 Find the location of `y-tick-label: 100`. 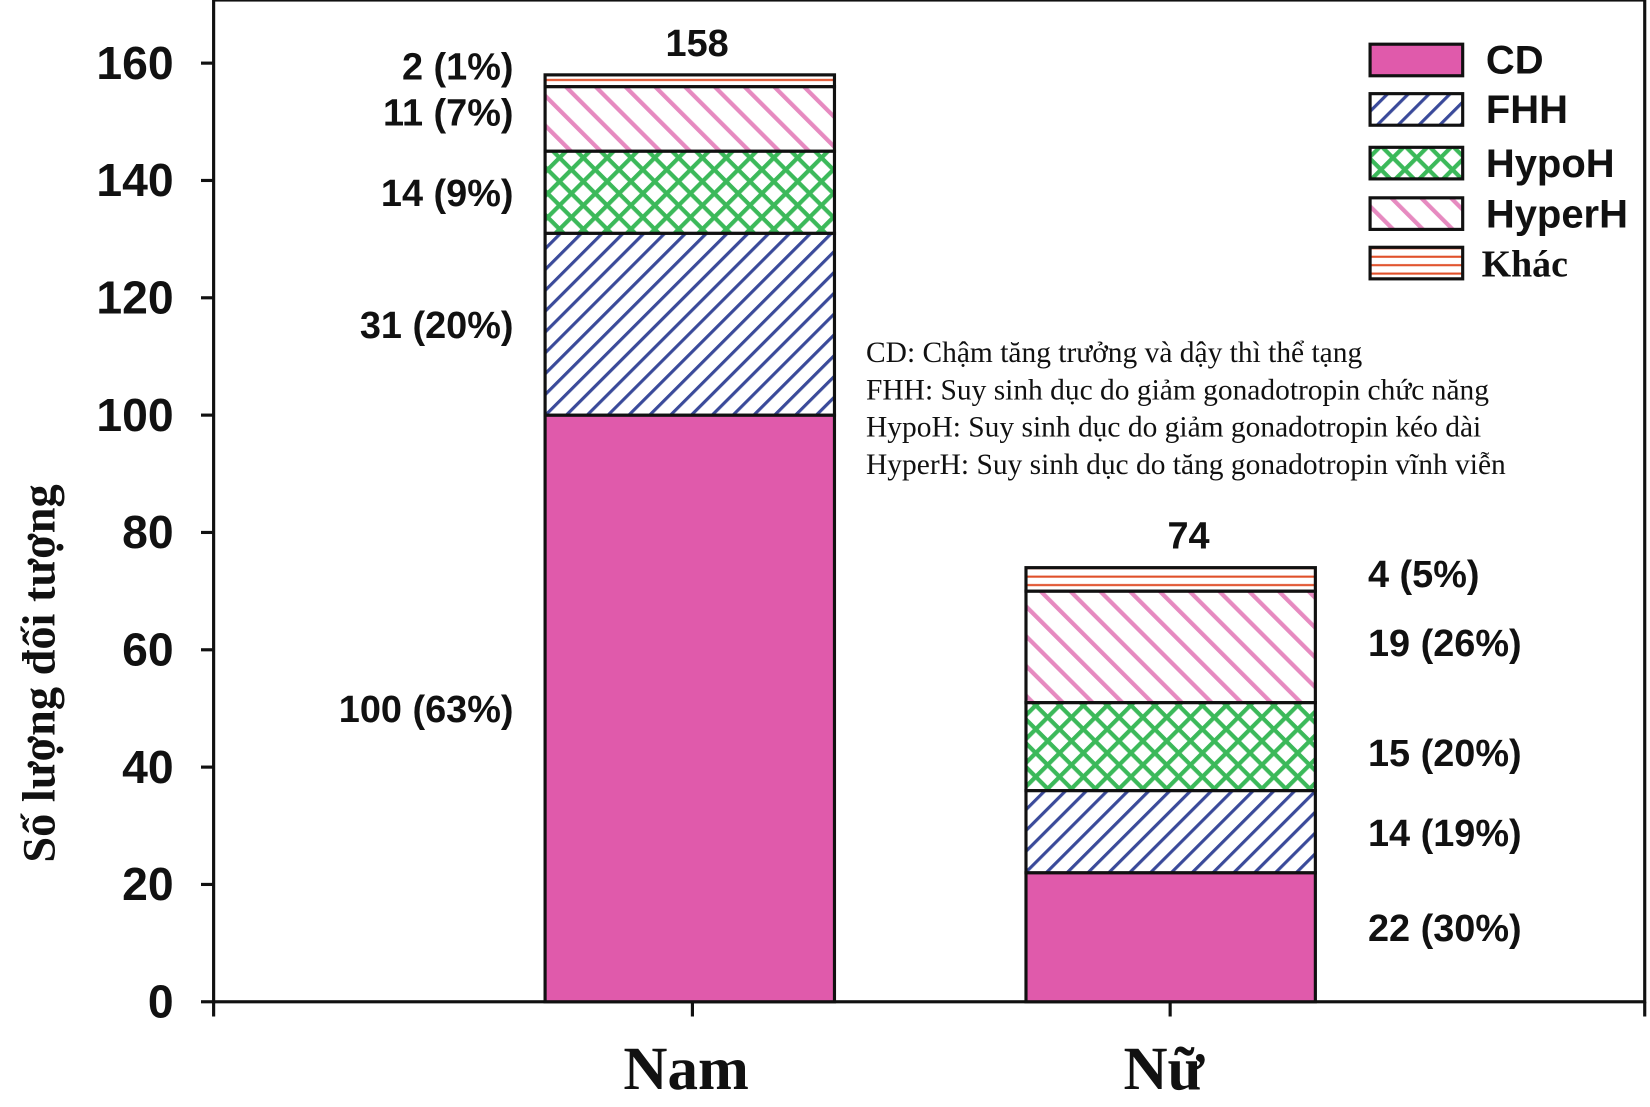

y-tick-label: 100 is located at coordinates (134, 415).